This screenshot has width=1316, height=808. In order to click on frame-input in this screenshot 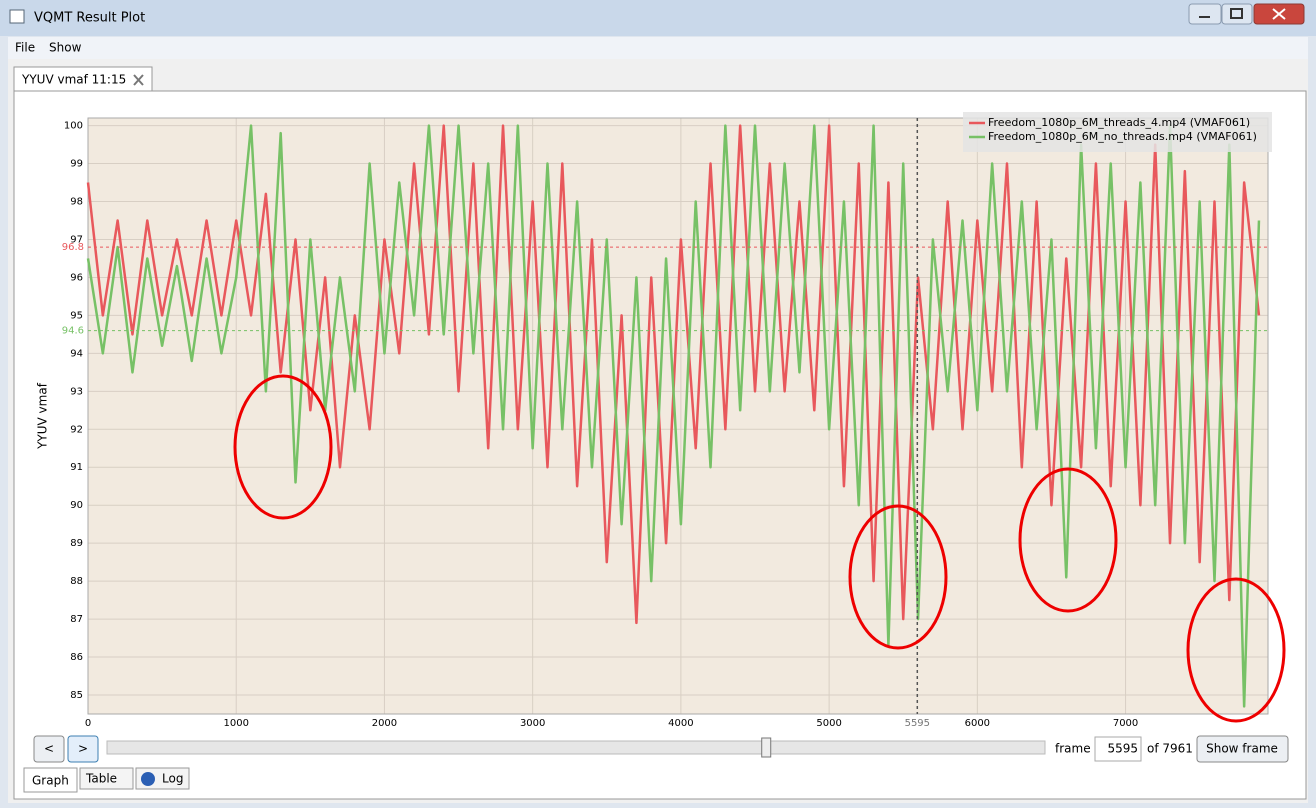, I will do `click(1118, 749)`.